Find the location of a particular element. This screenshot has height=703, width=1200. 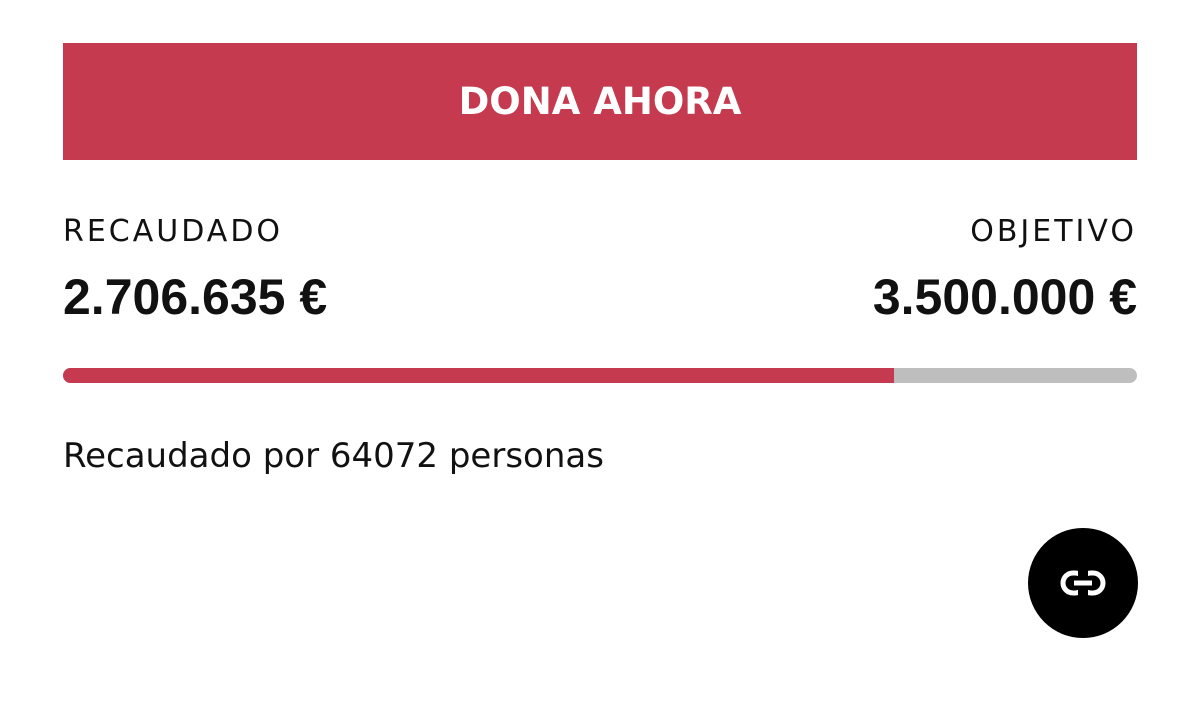

progress-fill is located at coordinates (478, 375).